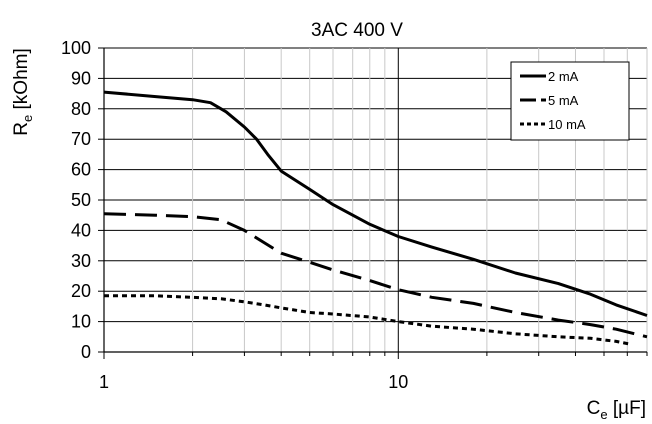  Describe the element at coordinates (104, 382) in the screenshot. I see `x-tick-label: 1` at that location.